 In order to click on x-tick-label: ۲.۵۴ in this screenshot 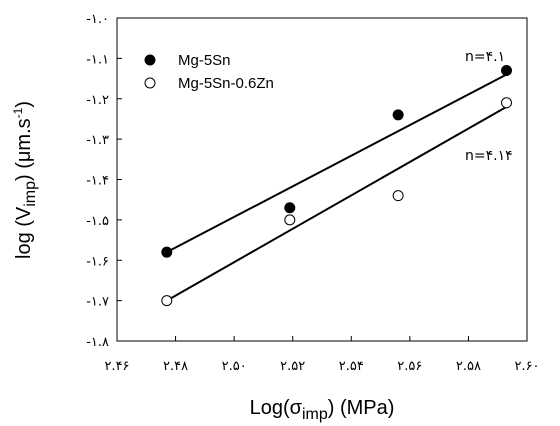, I will do `click(351, 366)`.